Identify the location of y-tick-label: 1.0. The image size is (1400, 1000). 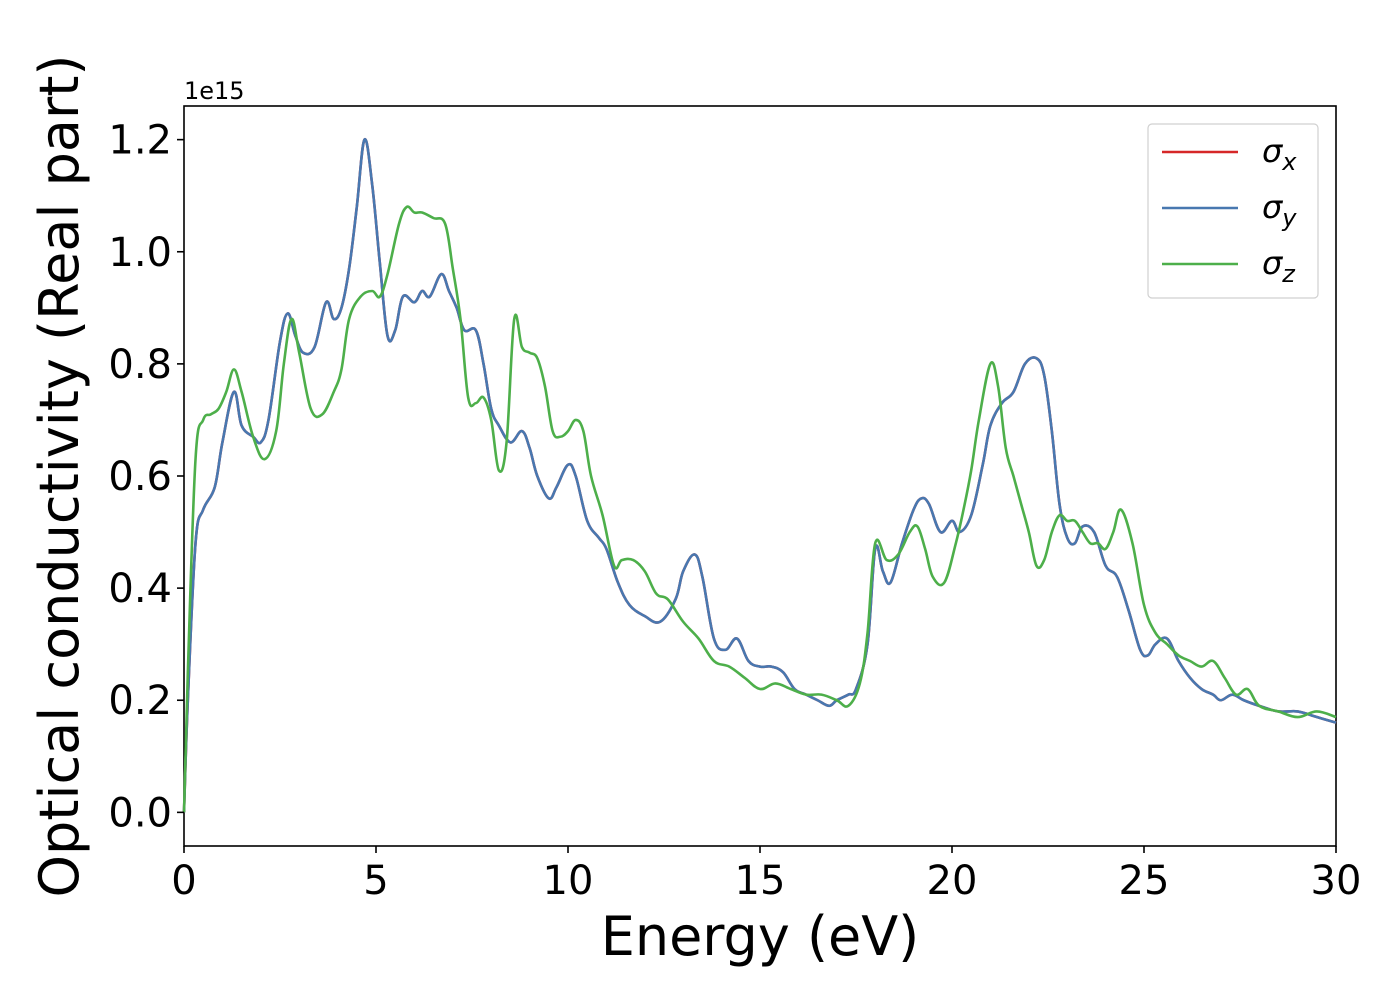
(140, 253).